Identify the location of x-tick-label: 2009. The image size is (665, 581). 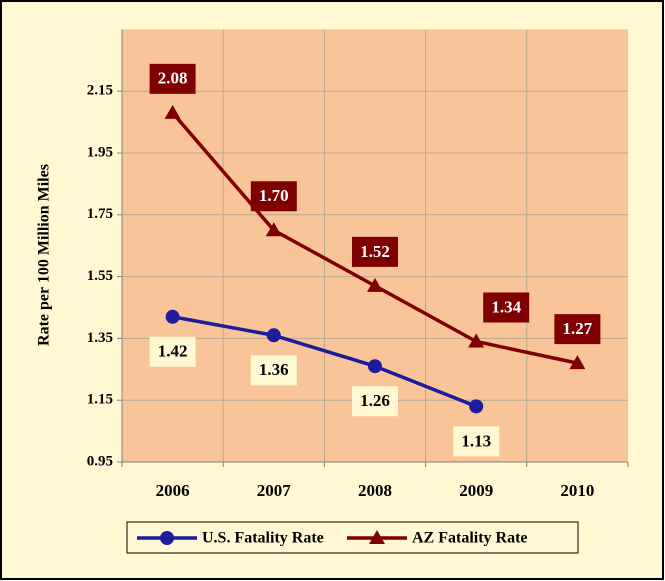
(476, 490).